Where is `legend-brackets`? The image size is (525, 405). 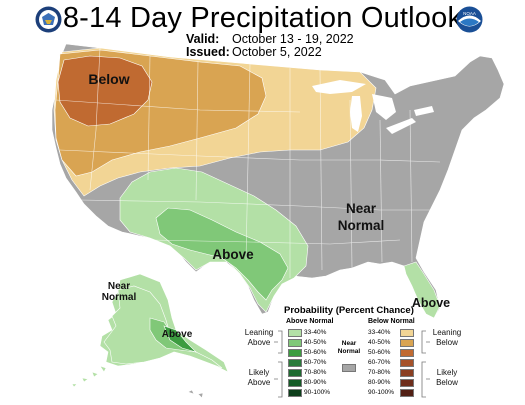 legend-brackets is located at coordinates (352, 364).